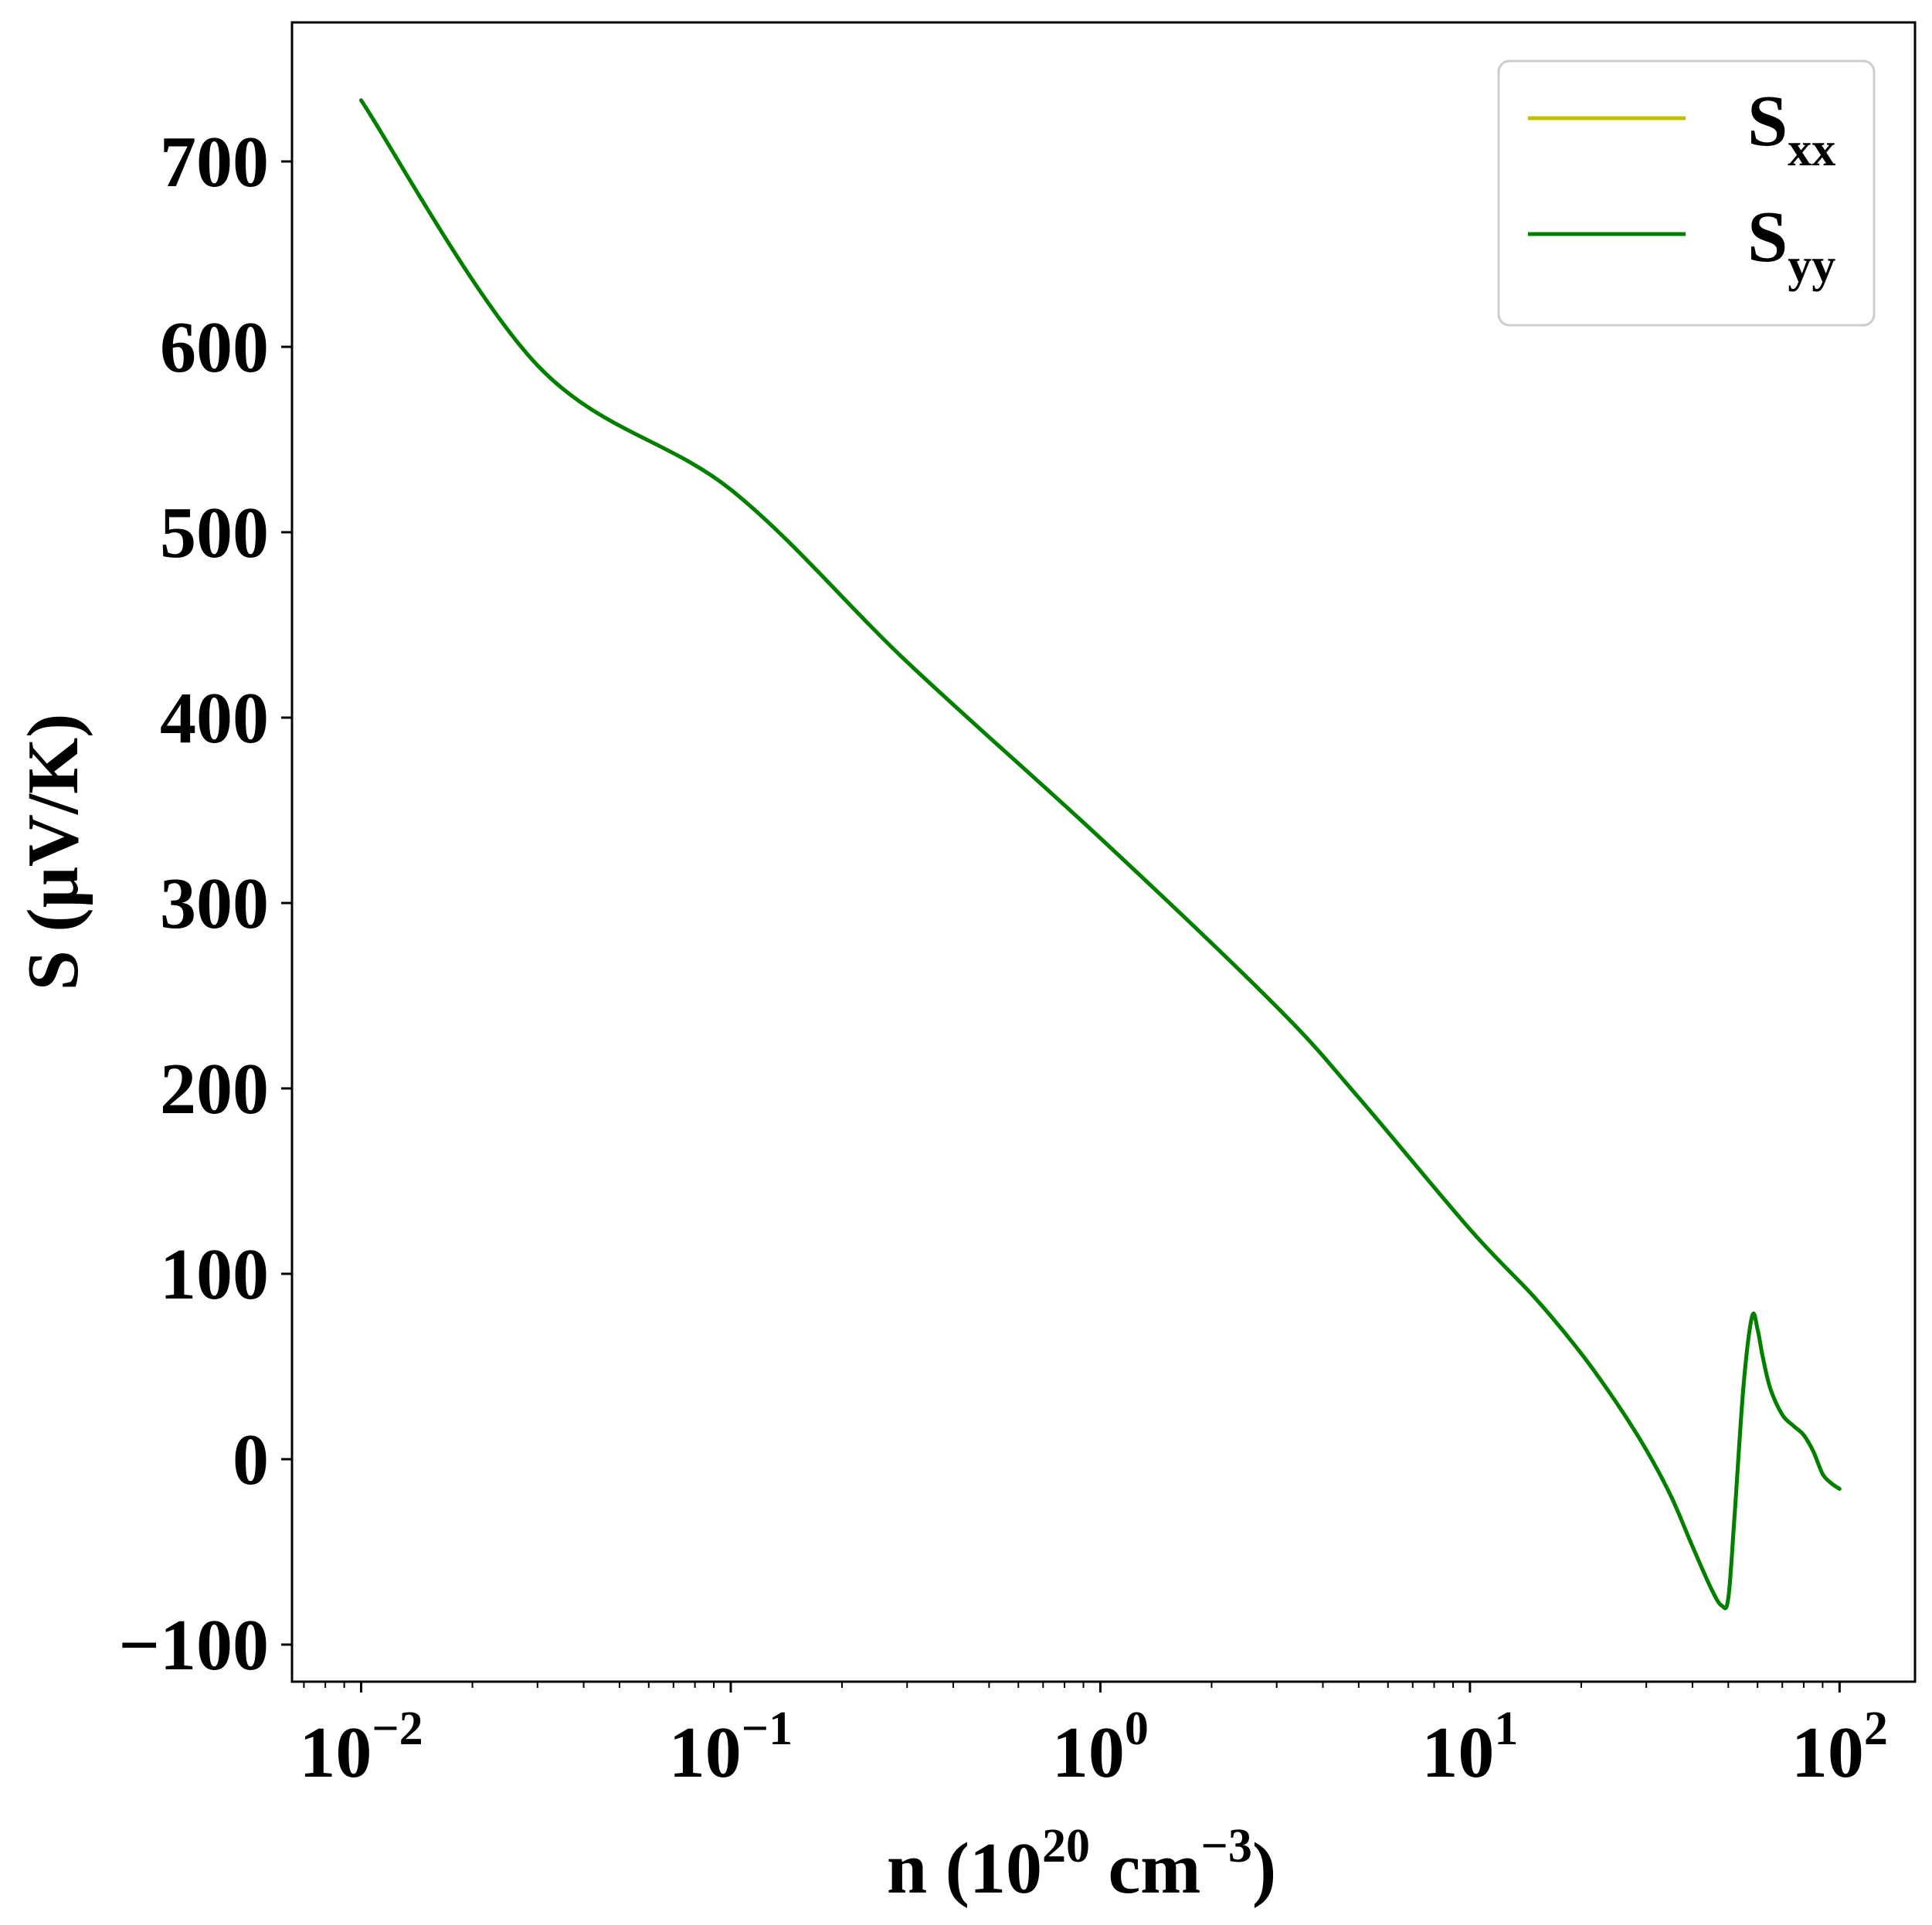  What do you see at coordinates (1082, 1864) in the screenshot?
I see `x-axis-label: n (1020 cm−3)` at bounding box center [1082, 1864].